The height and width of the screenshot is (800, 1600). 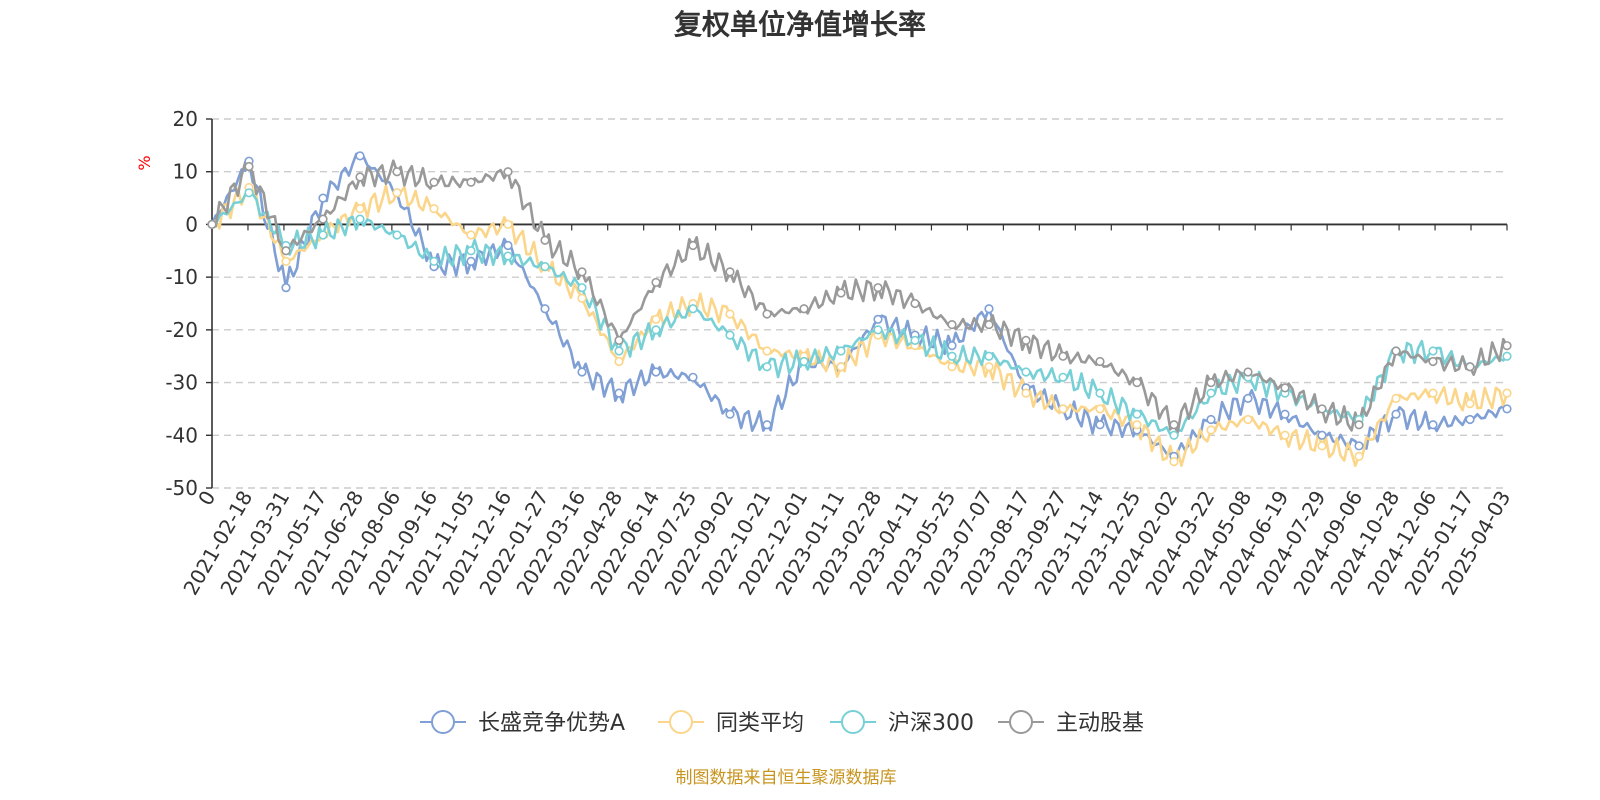 I want to click on y-tick-label: 20, so click(x=185, y=119).